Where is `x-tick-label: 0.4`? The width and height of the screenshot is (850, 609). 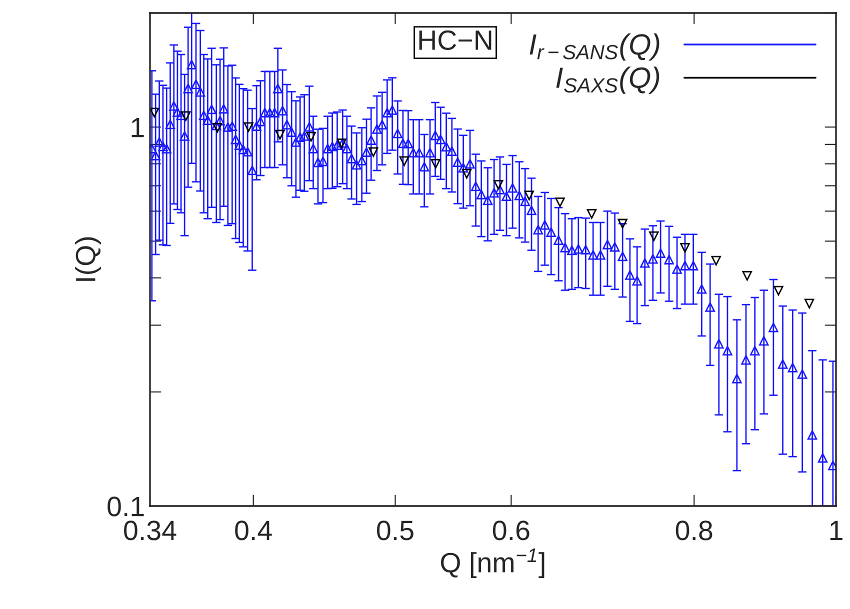 x-tick-label: 0.4 is located at coordinates (253, 530).